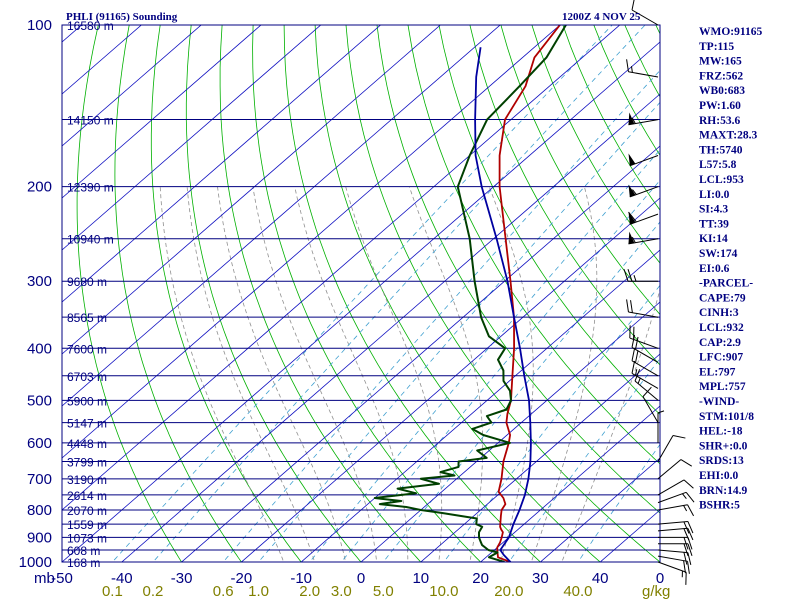 The image size is (800, 600). I want to click on wind-barb-pennant, so click(632, 190).